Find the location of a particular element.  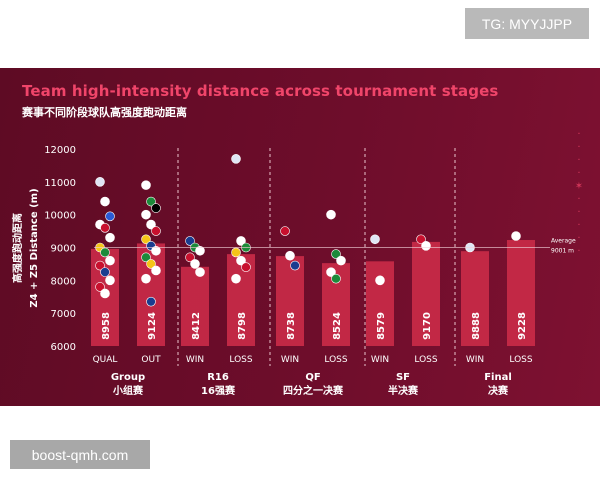

channel-tag-label: TG: MYYJJPP is located at coordinates (527, 23).